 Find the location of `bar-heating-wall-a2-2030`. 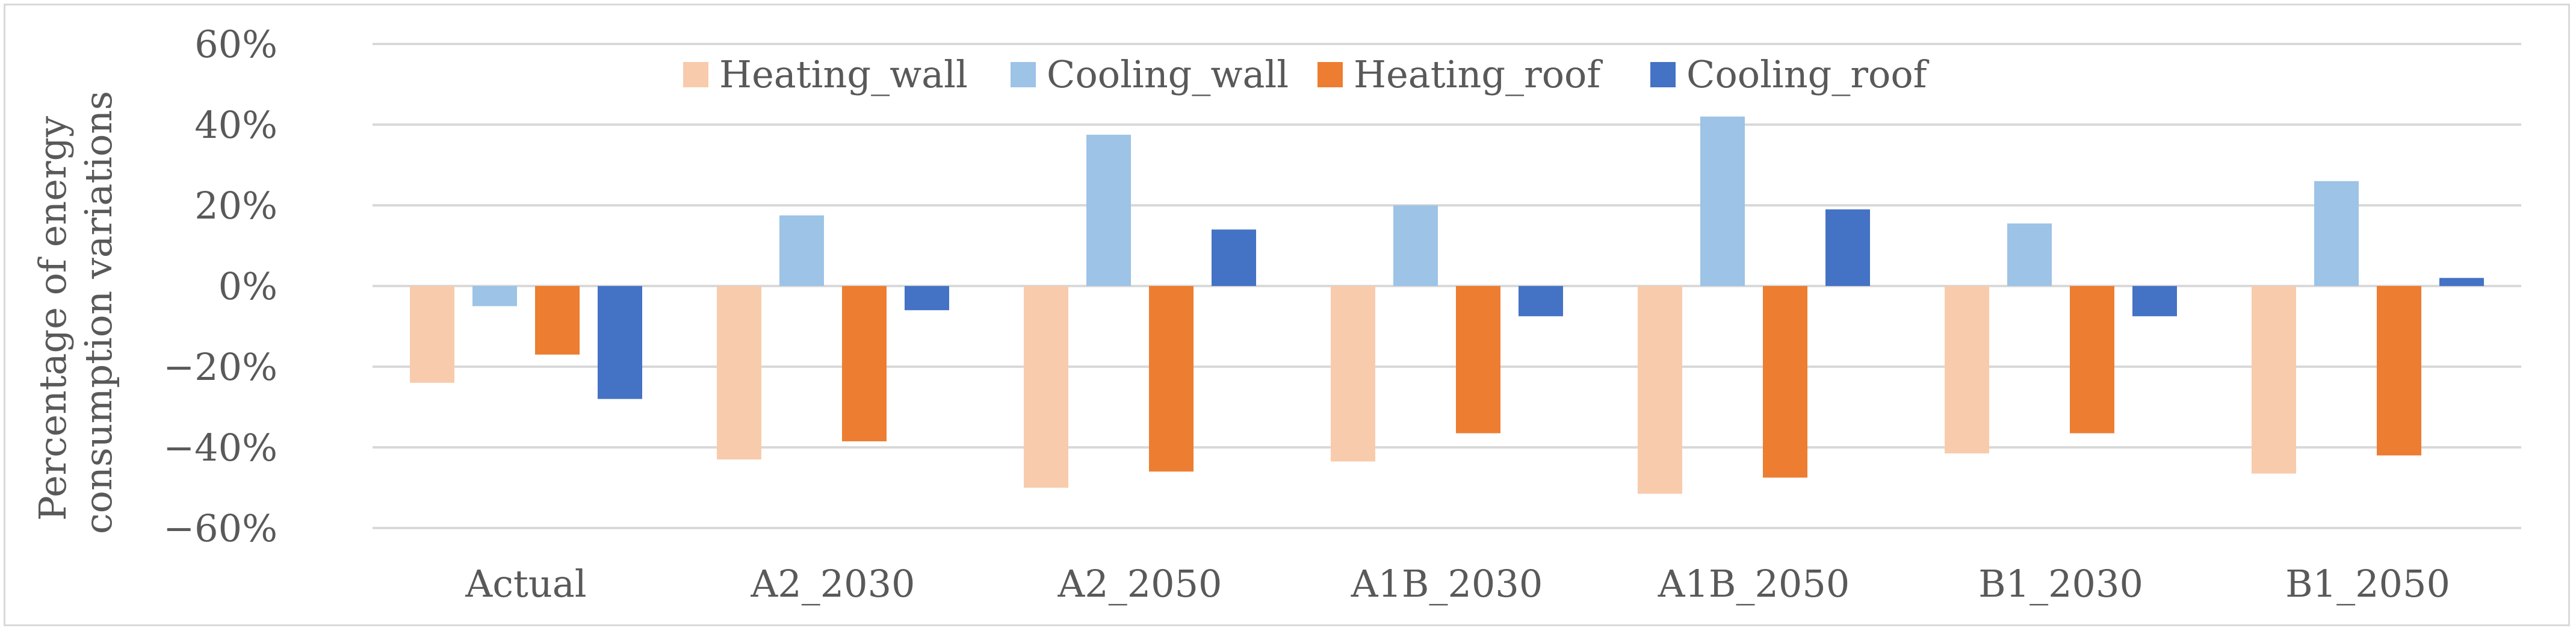

bar-heating-wall-a2-2030 is located at coordinates (739, 373).